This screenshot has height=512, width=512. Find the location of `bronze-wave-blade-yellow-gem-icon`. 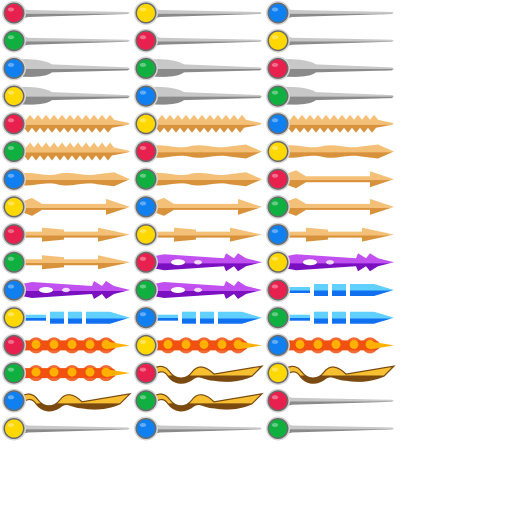

bronze-wave-blade-yellow-gem-icon is located at coordinates (330, 152).